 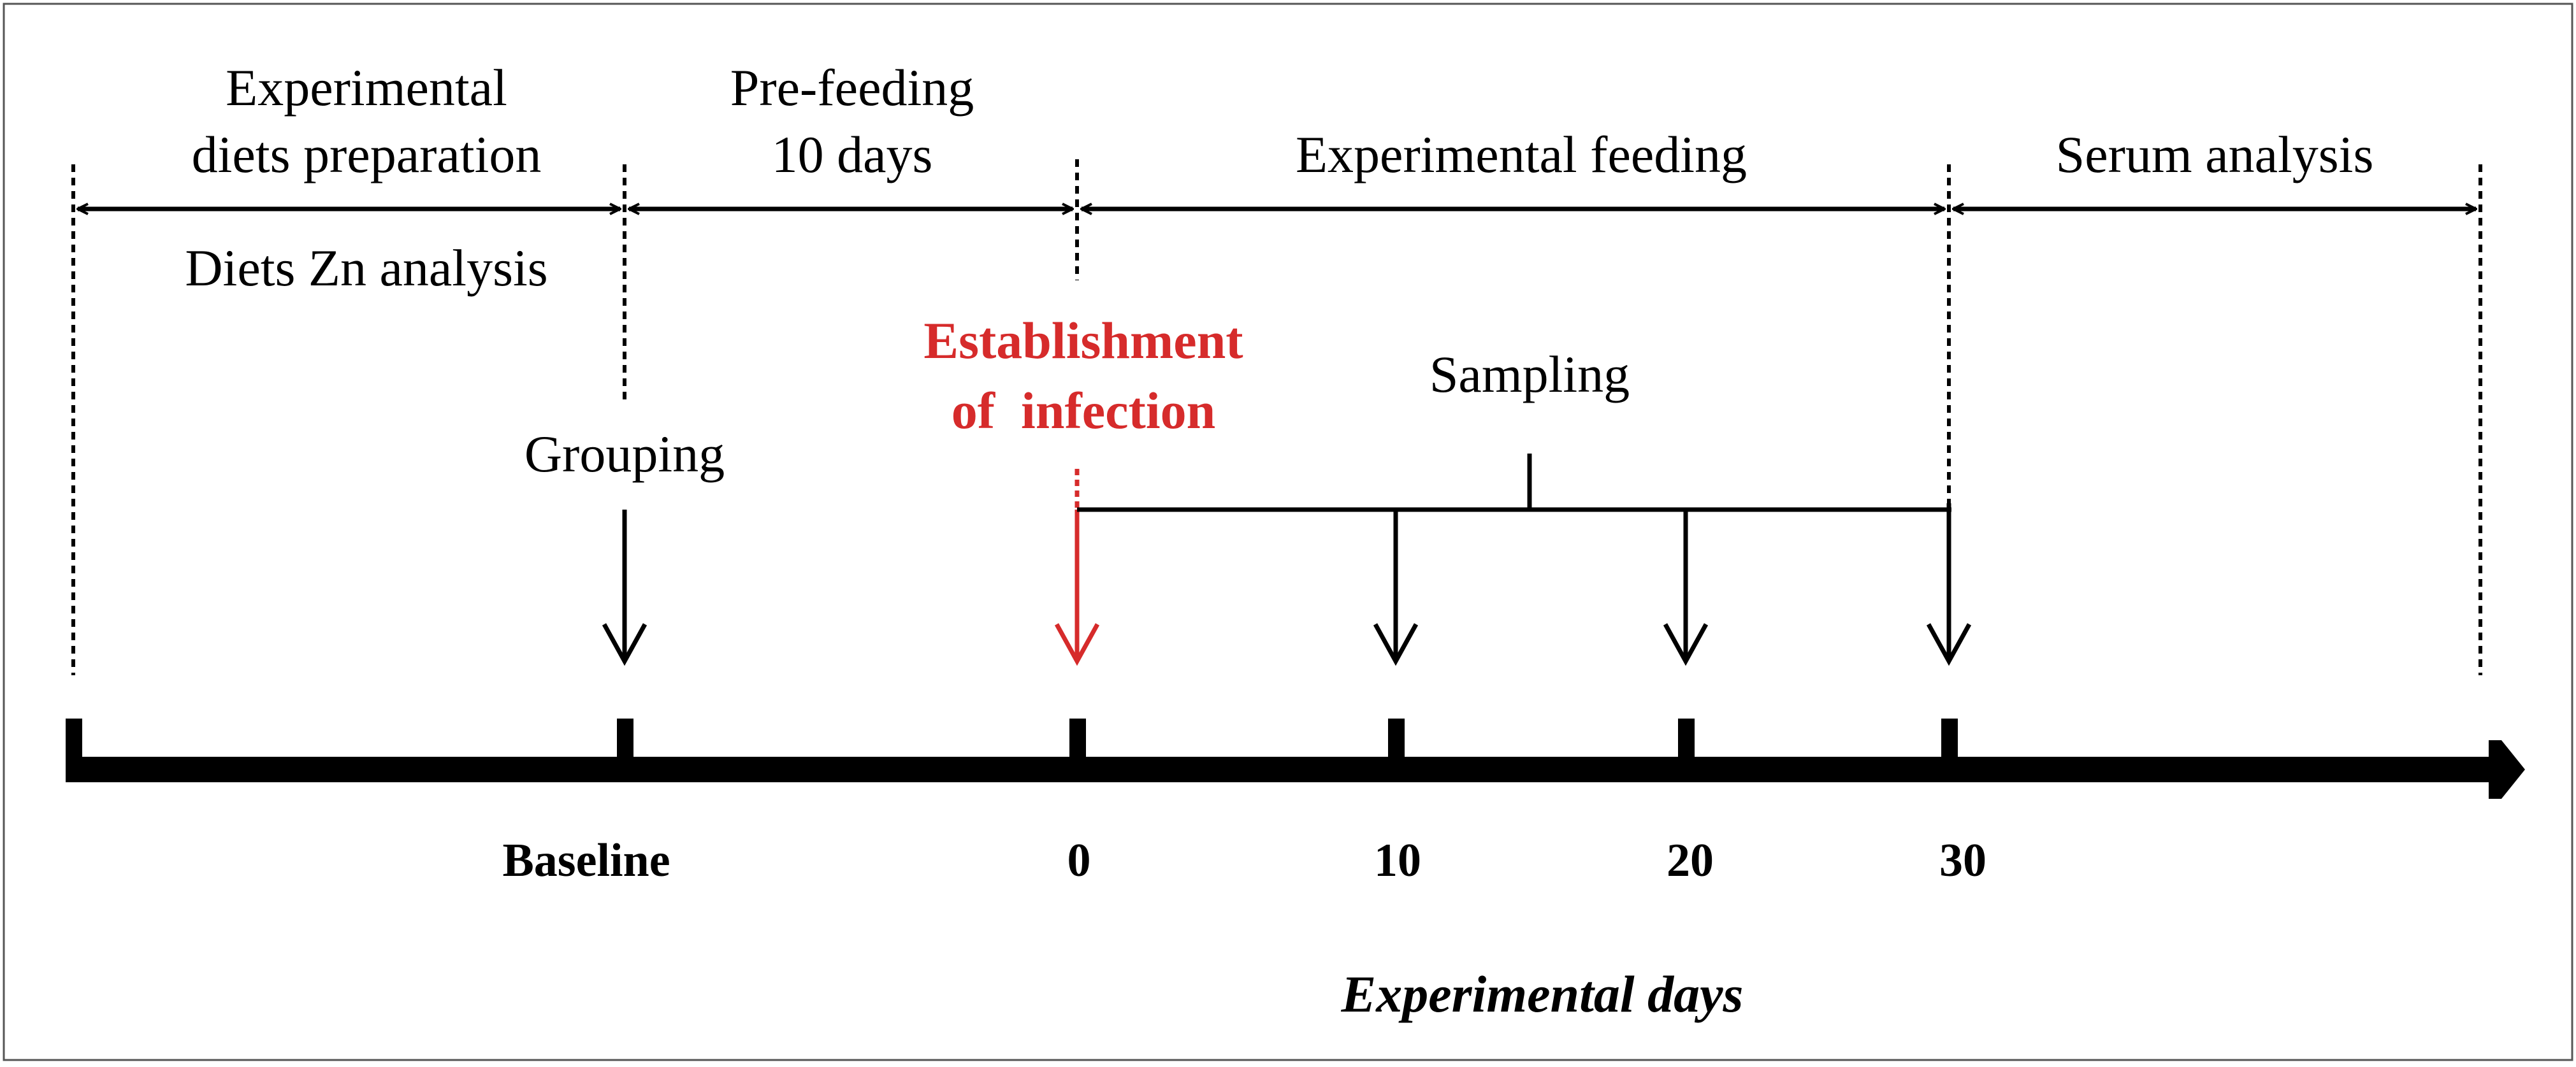 What do you see at coordinates (1289, 769) in the screenshot?
I see `time-axis-bar` at bounding box center [1289, 769].